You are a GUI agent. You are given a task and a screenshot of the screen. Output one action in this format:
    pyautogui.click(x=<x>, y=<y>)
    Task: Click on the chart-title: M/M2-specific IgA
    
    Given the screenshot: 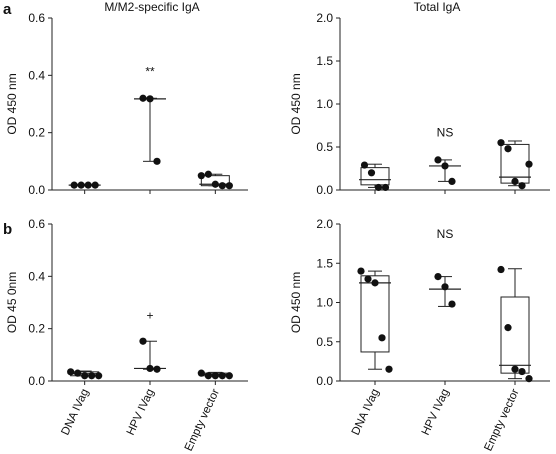 What is the action you would take?
    pyautogui.click(x=151, y=7)
    